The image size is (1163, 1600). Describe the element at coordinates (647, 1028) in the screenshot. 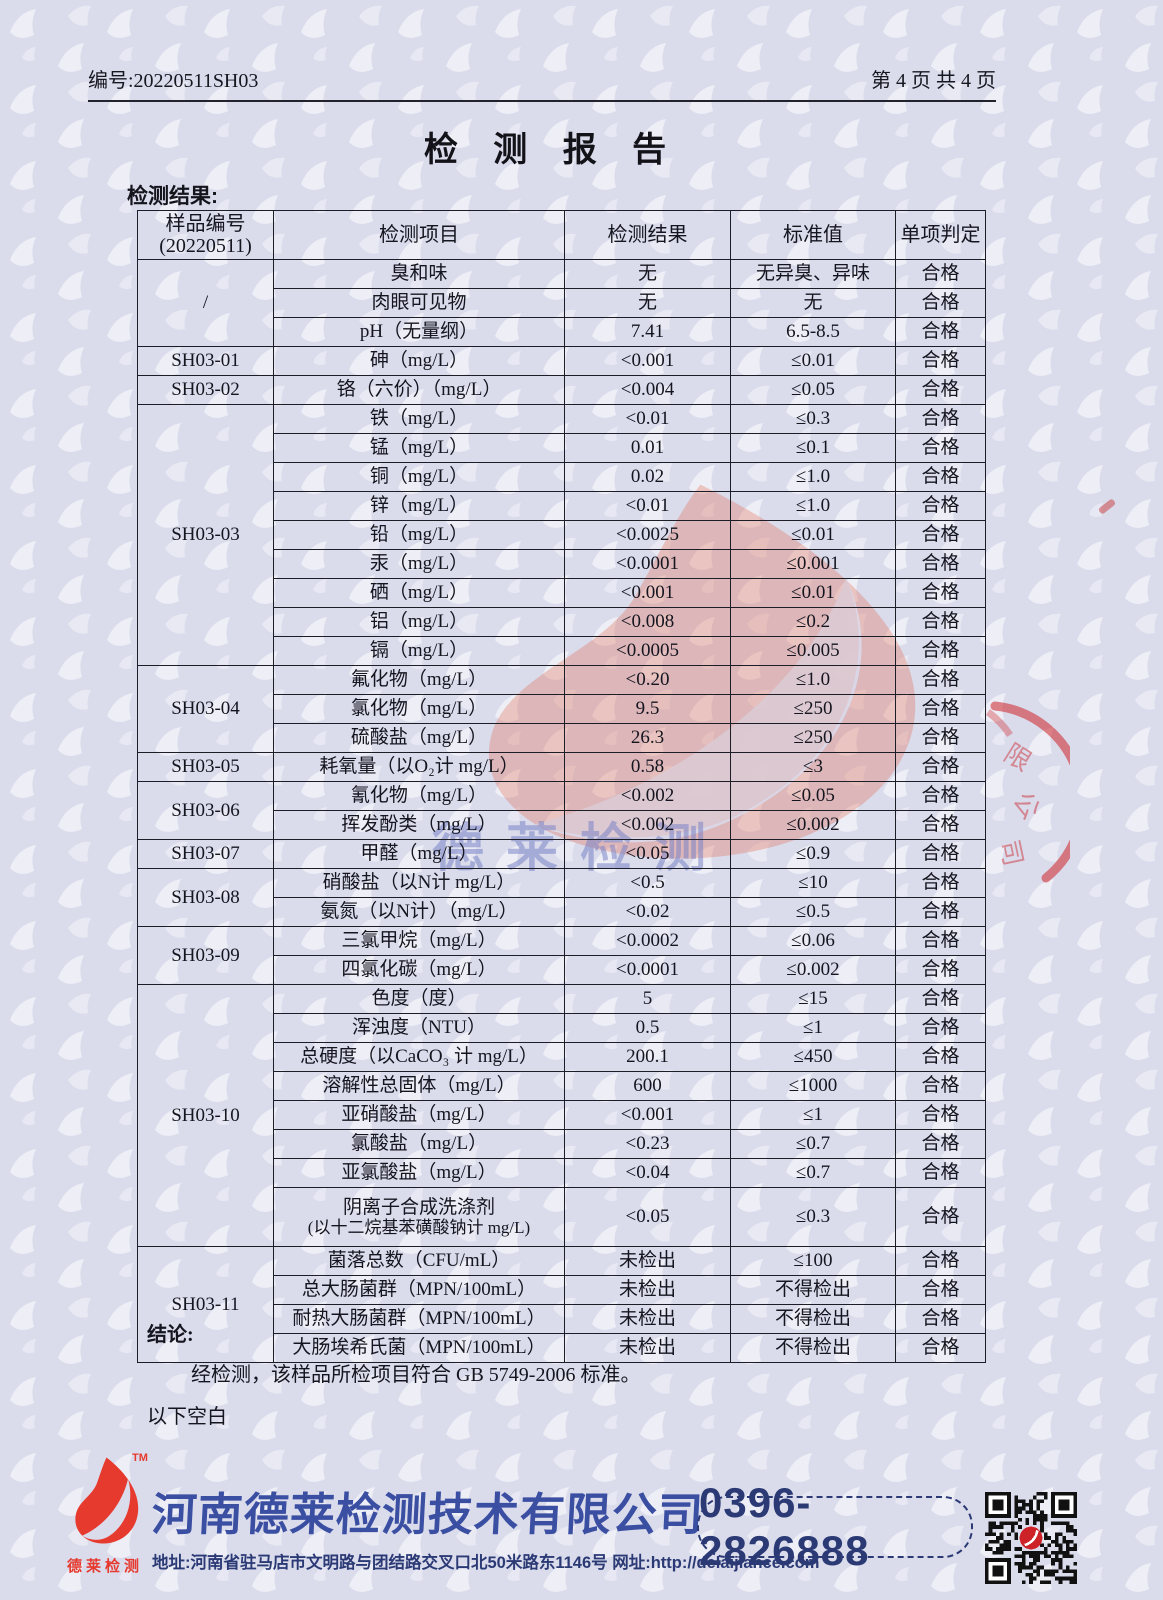

I see `result-cell: 0.5` at that location.